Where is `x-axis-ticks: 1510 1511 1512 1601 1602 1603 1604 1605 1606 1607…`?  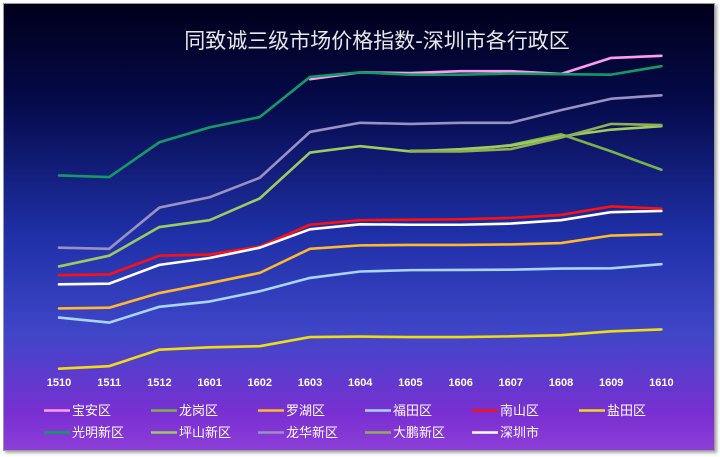
x-axis-ticks: 1510 1511 1512 1601 1602 1603 1604 1605 1606 1607… is located at coordinates (360, 383).